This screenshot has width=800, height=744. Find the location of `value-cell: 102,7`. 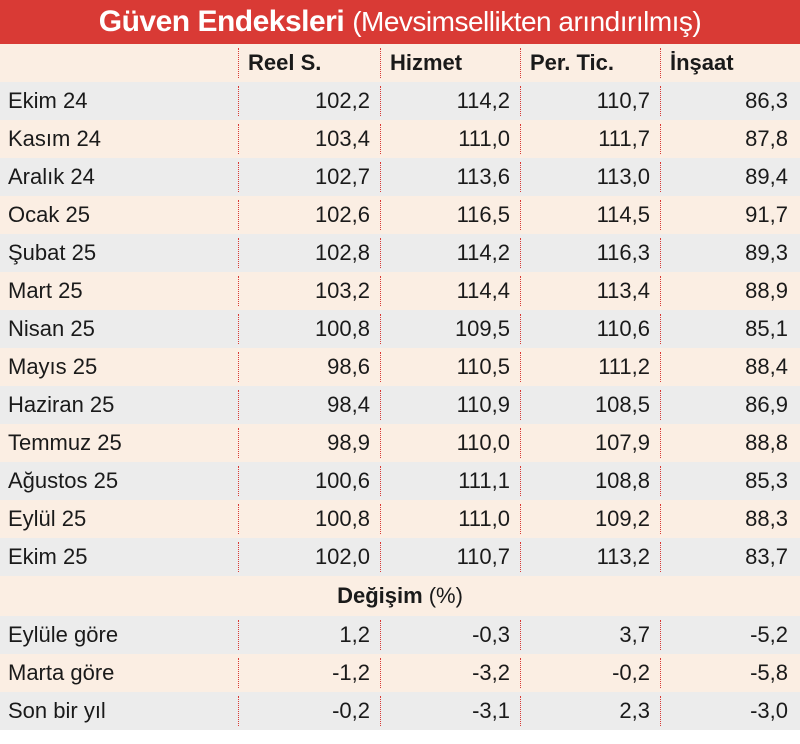

value-cell: 102,7 is located at coordinates (342, 176).